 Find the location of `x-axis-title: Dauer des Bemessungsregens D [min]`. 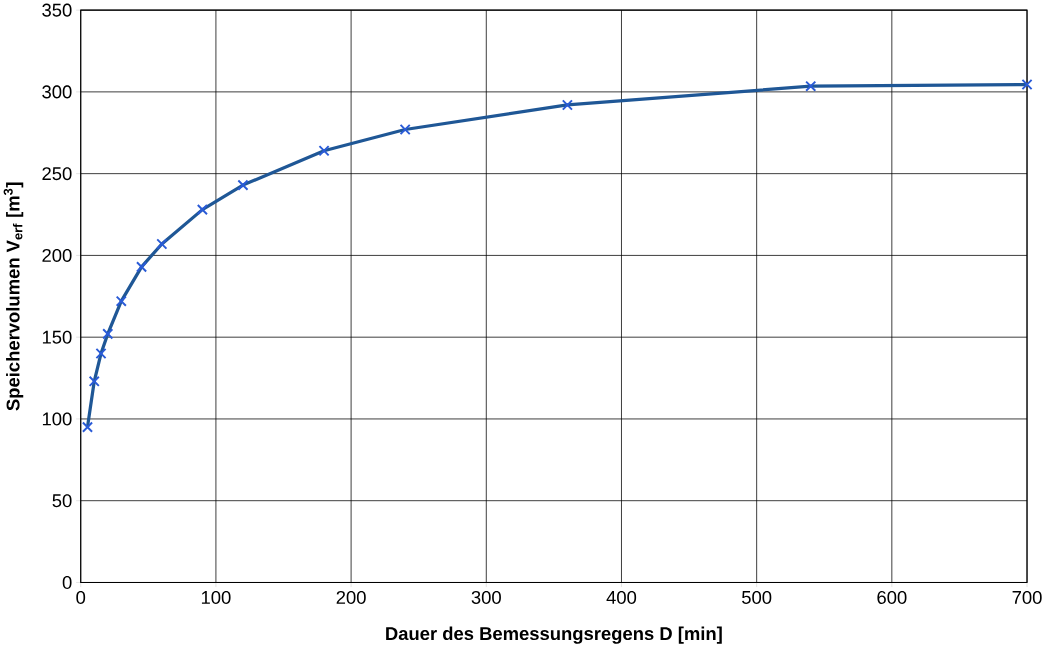

x-axis-title: Dauer des Bemessungsregens D [min] is located at coordinates (554, 635).